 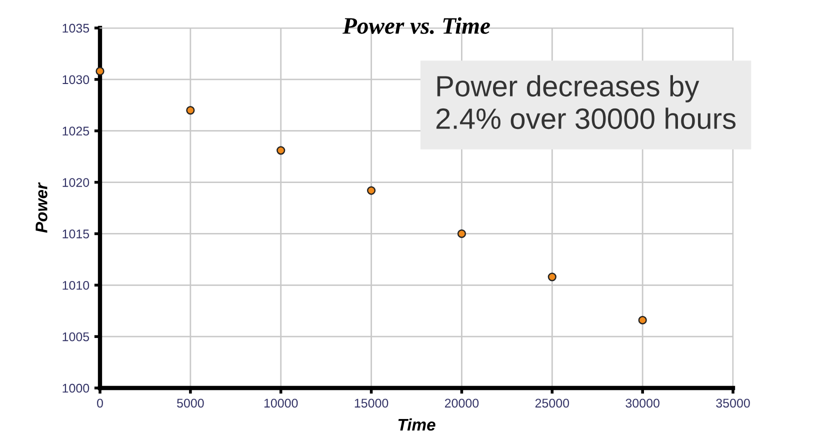 What do you see at coordinates (76, 285) in the screenshot?
I see `y-tick-label: 1010` at bounding box center [76, 285].